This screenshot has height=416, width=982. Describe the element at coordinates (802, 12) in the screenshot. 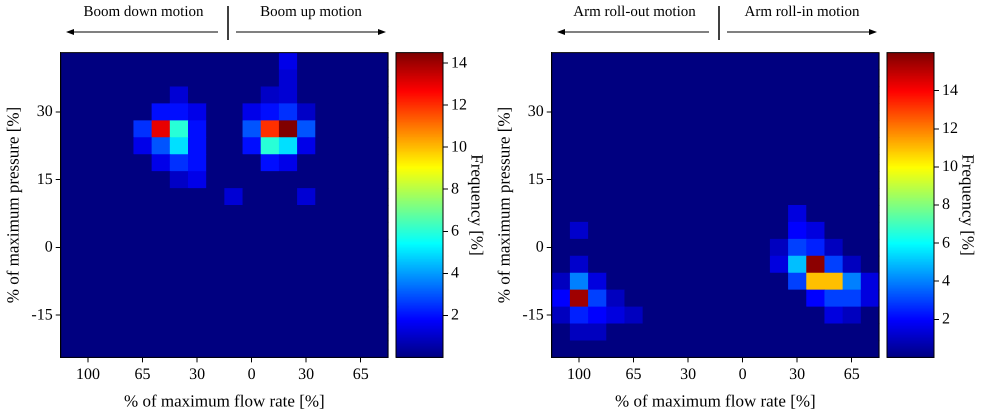

I see `text: Arm roll-in motion` at that location.